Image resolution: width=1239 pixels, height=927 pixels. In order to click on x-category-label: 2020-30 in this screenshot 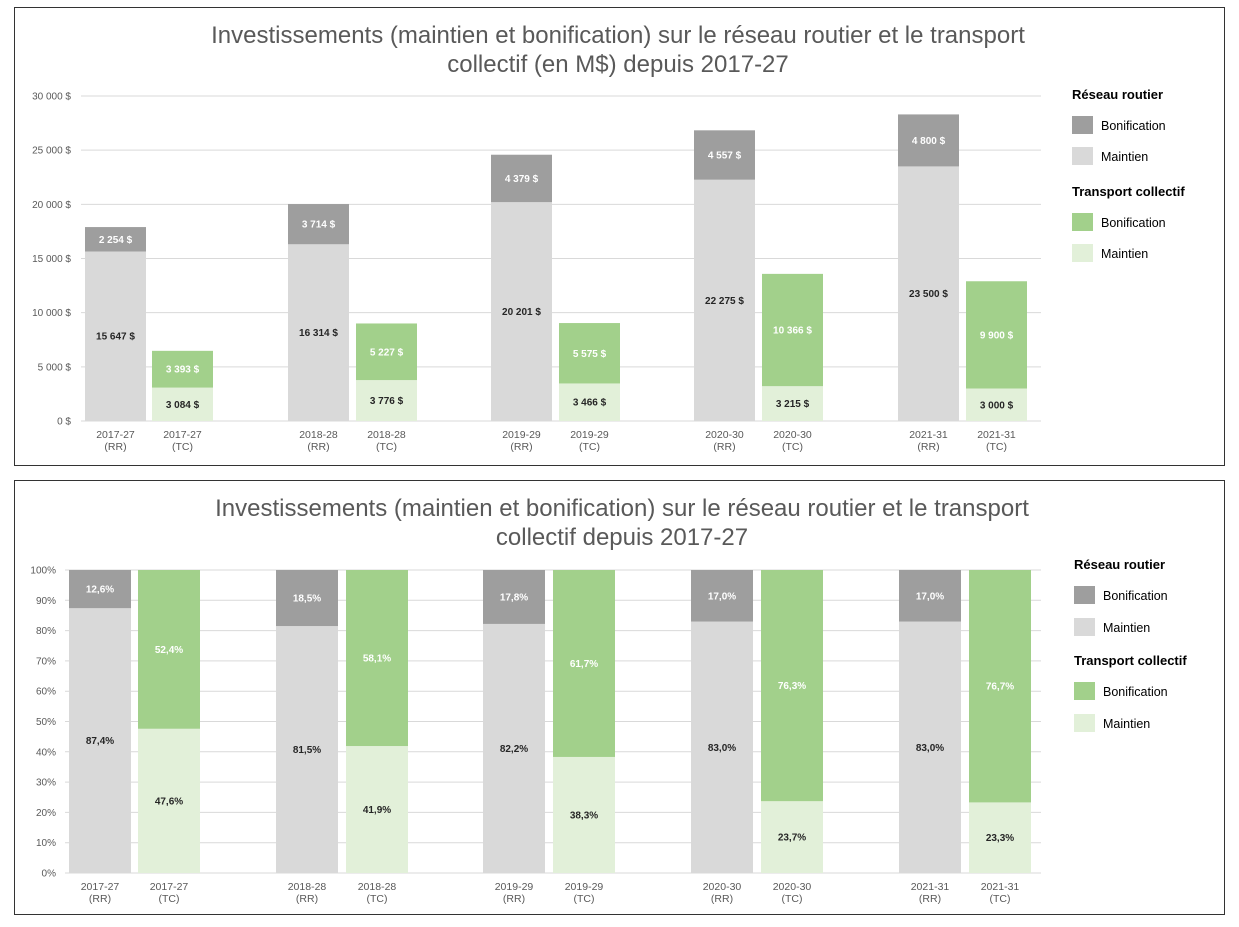, I will do `click(792, 435)`.